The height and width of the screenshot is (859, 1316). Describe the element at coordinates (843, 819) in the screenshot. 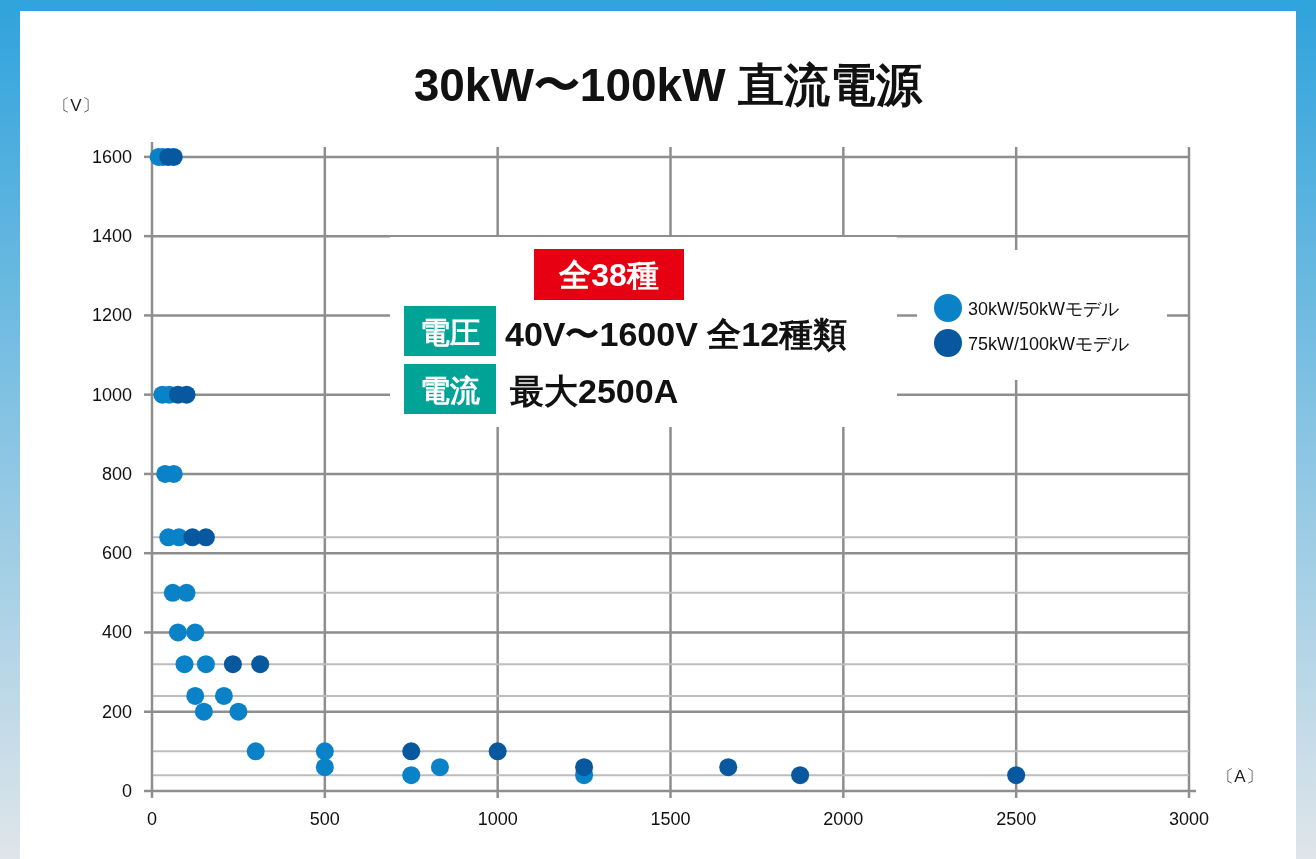

I see `x-tick-label: 2000` at that location.